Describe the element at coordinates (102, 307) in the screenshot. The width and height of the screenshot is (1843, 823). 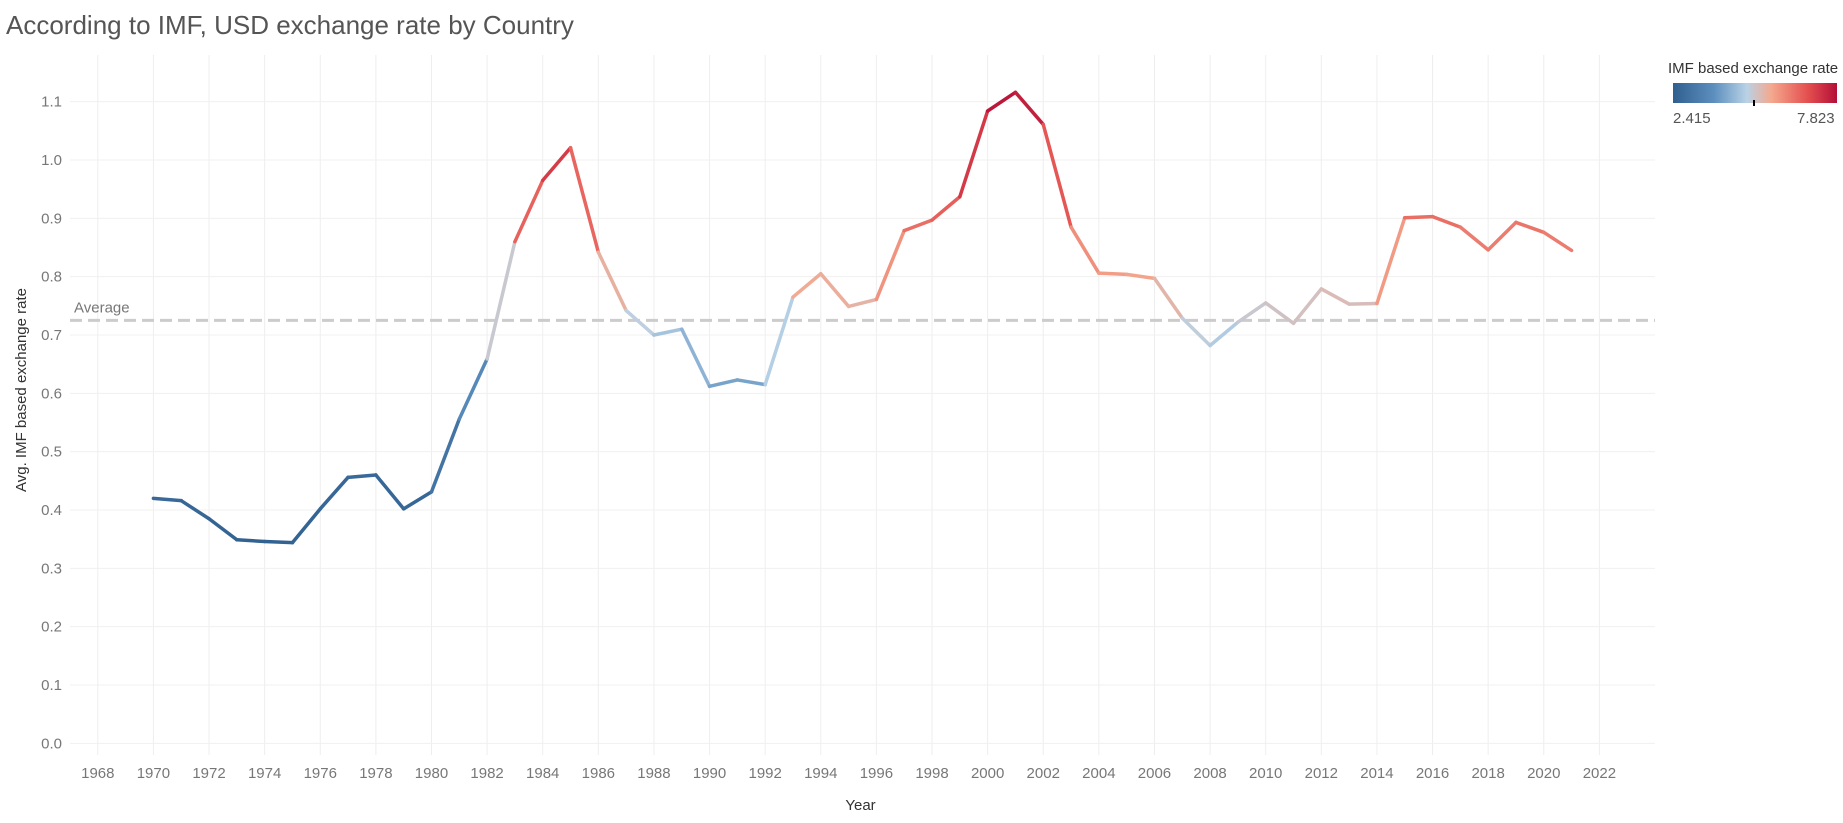
I see `average-label: Average` at that location.